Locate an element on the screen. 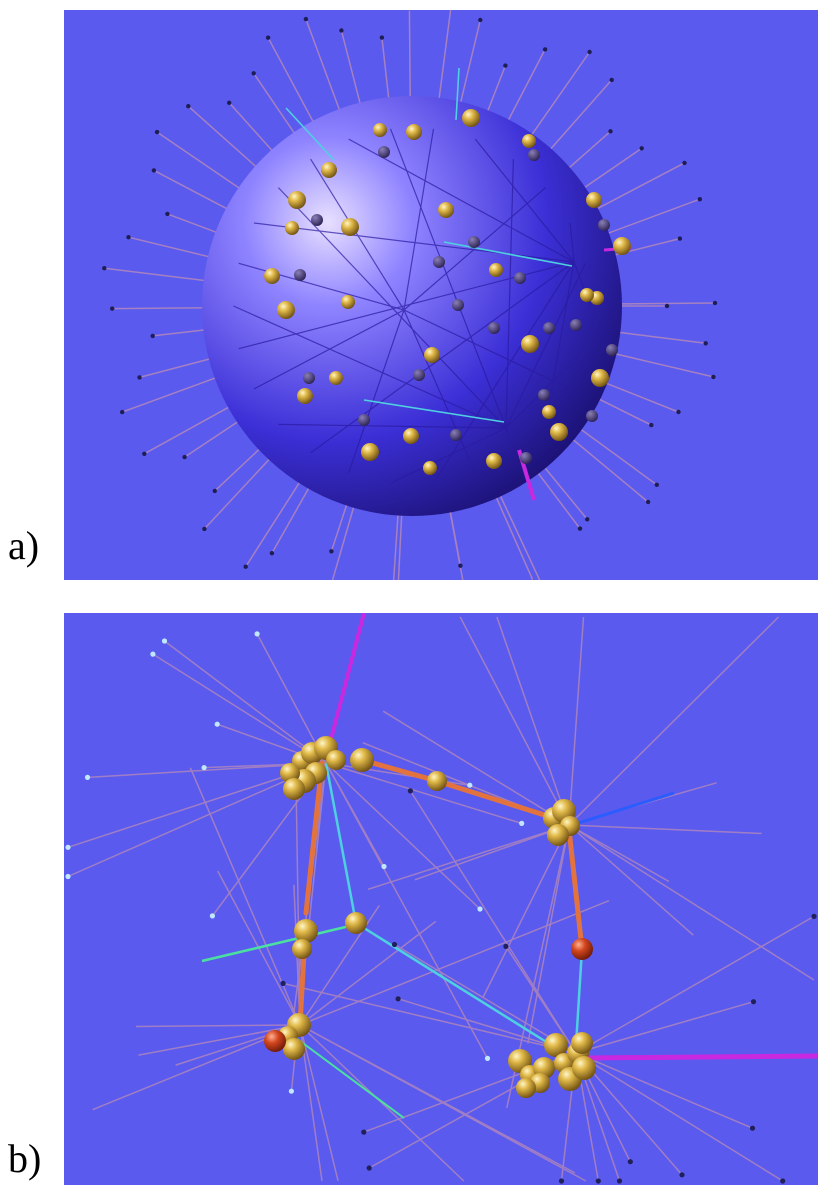 Image resolution: width=828 pixels, height=1191 pixels. panel-b-label: b) is located at coordinates (25, 1158).